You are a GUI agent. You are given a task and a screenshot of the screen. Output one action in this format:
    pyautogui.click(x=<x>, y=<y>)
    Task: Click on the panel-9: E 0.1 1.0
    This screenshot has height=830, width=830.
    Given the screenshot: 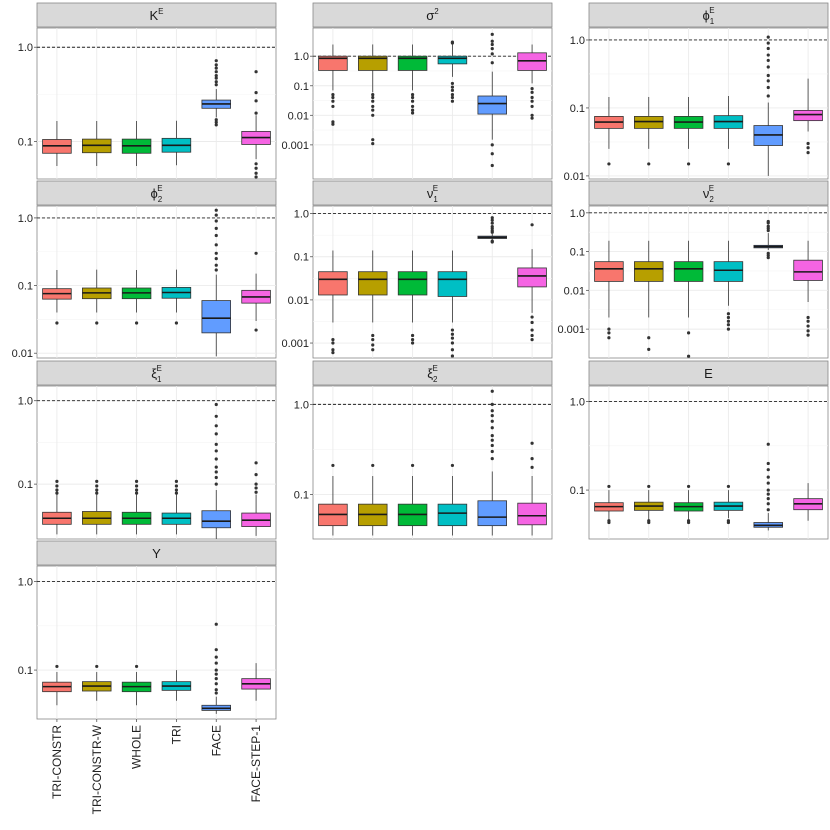 What is the action you would take?
    pyautogui.click(x=699, y=450)
    